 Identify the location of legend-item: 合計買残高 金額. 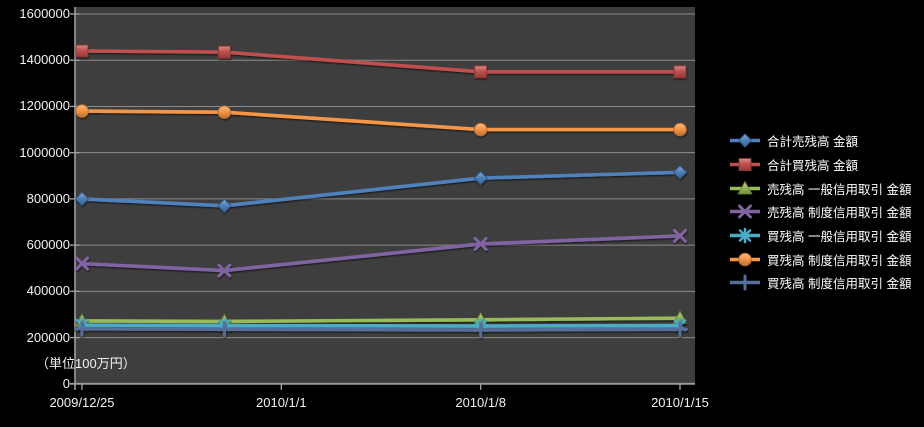
(819, 165).